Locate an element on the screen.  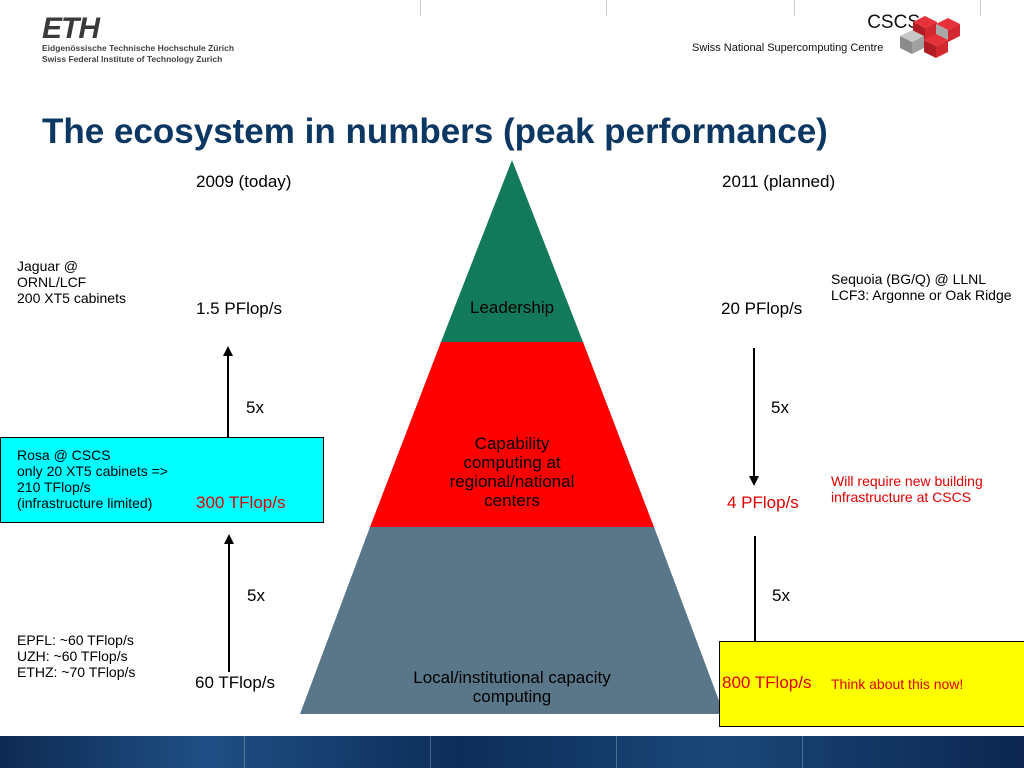
note-line: ORNL/LCF is located at coordinates (52, 282).